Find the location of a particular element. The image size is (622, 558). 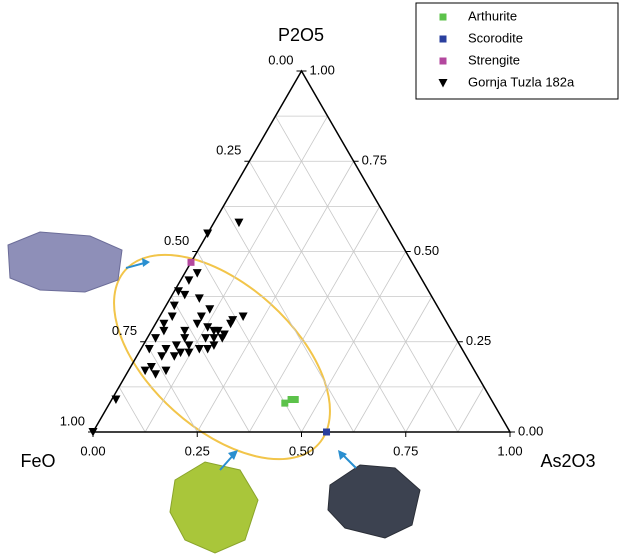

axis-title: FeO is located at coordinates (37, 461).